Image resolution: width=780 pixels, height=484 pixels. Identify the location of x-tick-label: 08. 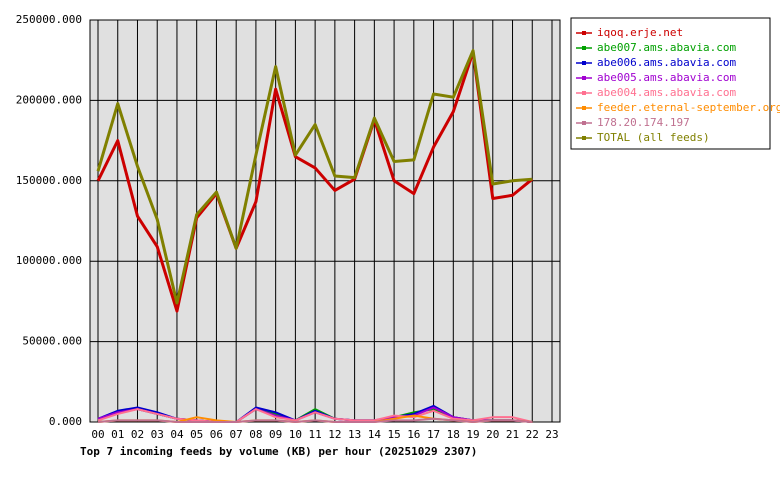
(255, 434).